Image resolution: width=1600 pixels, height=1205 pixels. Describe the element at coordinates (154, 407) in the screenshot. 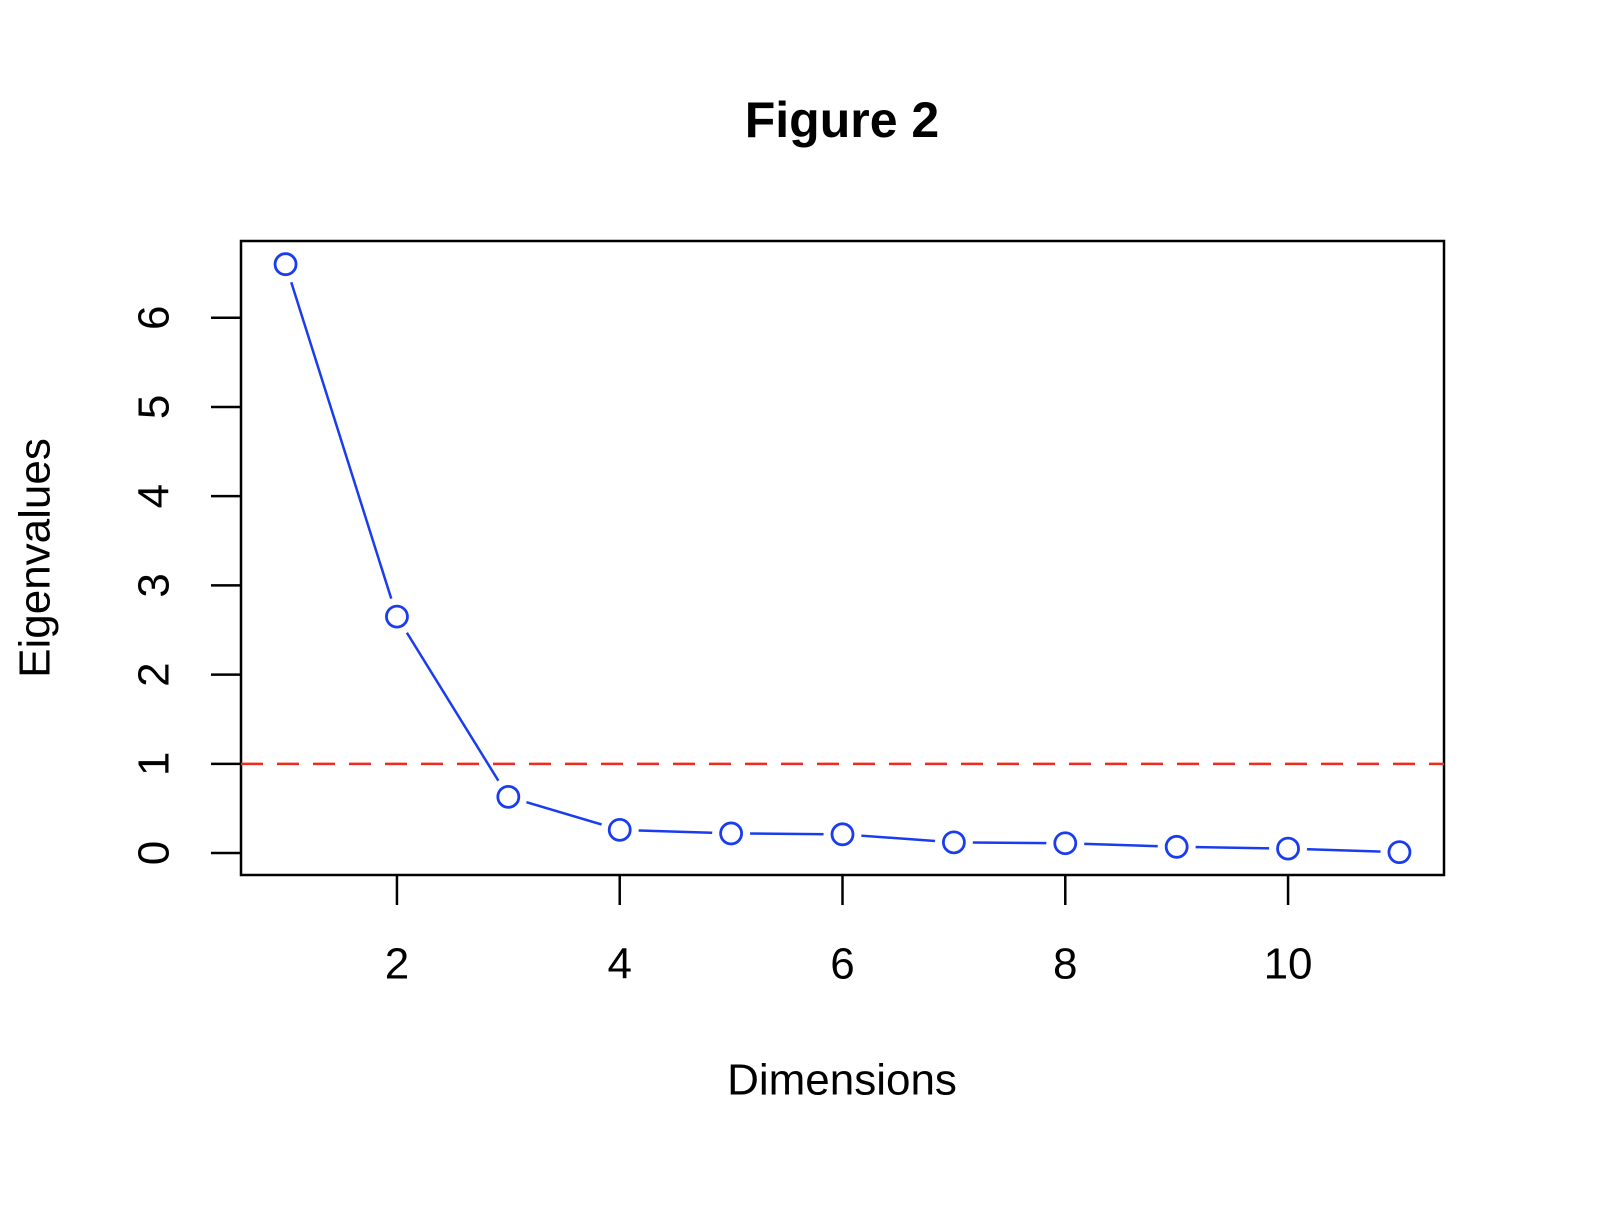

I see `y-tick-label: 5` at that location.